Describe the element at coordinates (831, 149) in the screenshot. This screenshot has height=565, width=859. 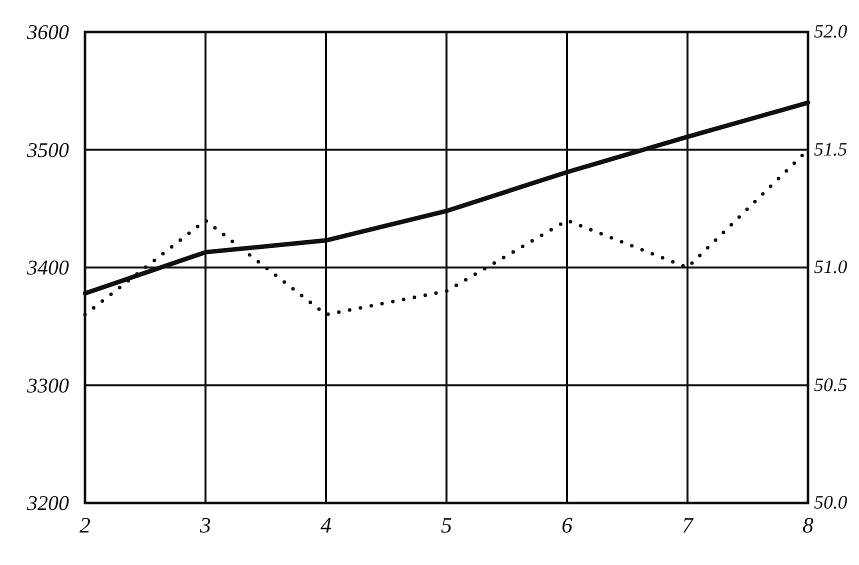
I see `y2-tick-label: 51.5` at that location.